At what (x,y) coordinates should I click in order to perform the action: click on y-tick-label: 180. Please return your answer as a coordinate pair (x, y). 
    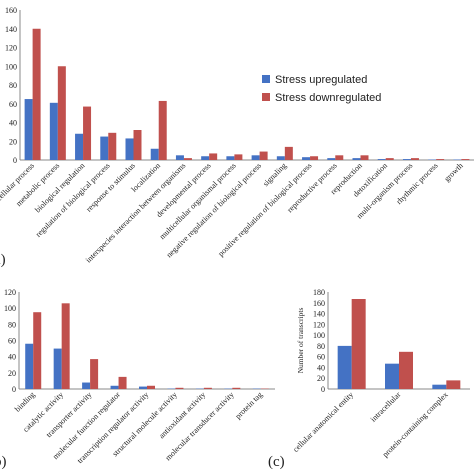
    Looking at the image, I should click on (319, 292).